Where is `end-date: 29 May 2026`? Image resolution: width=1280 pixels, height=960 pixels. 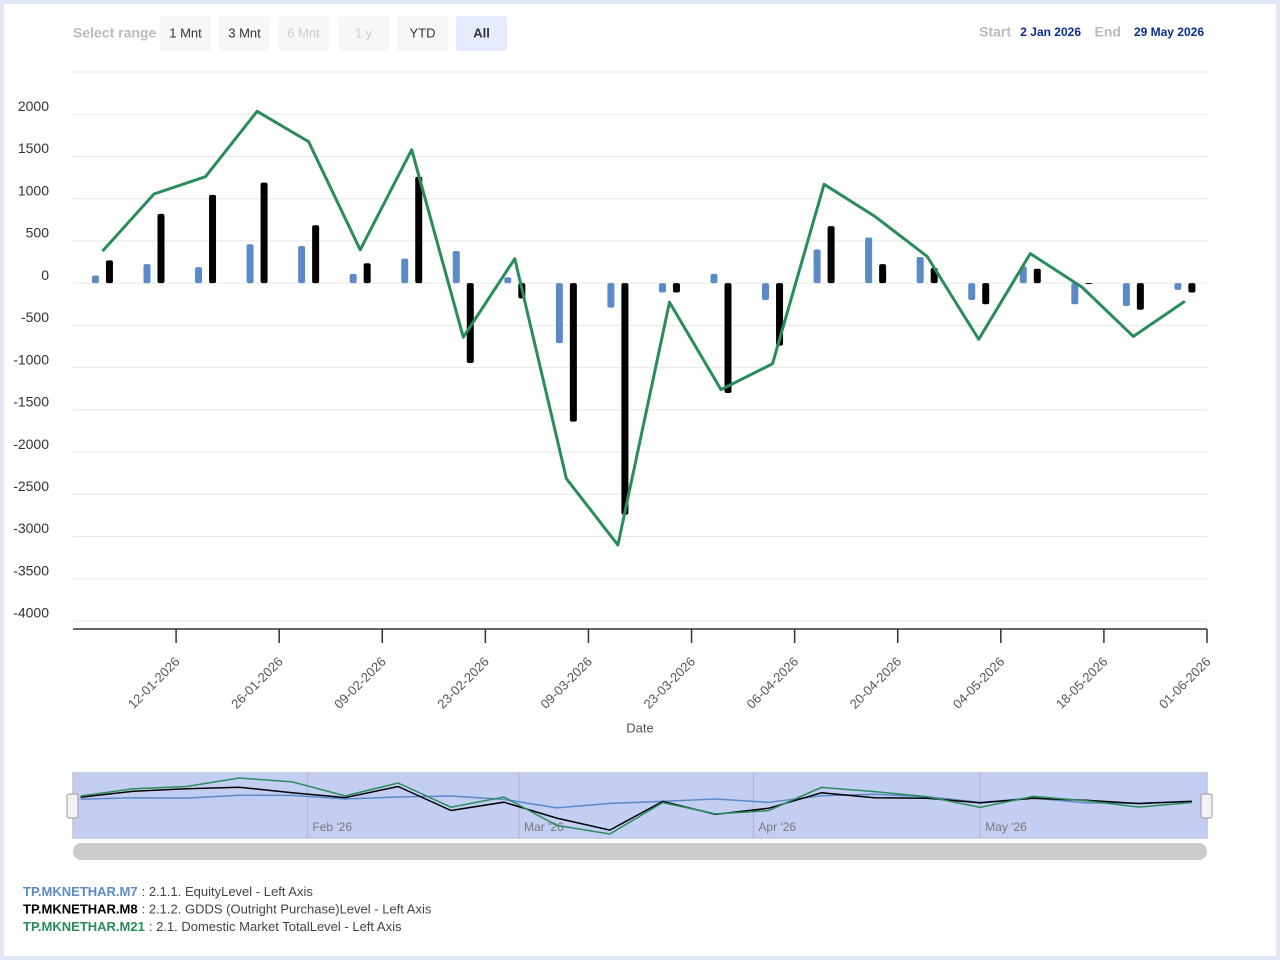 end-date: 29 May 2026 is located at coordinates (1169, 32).